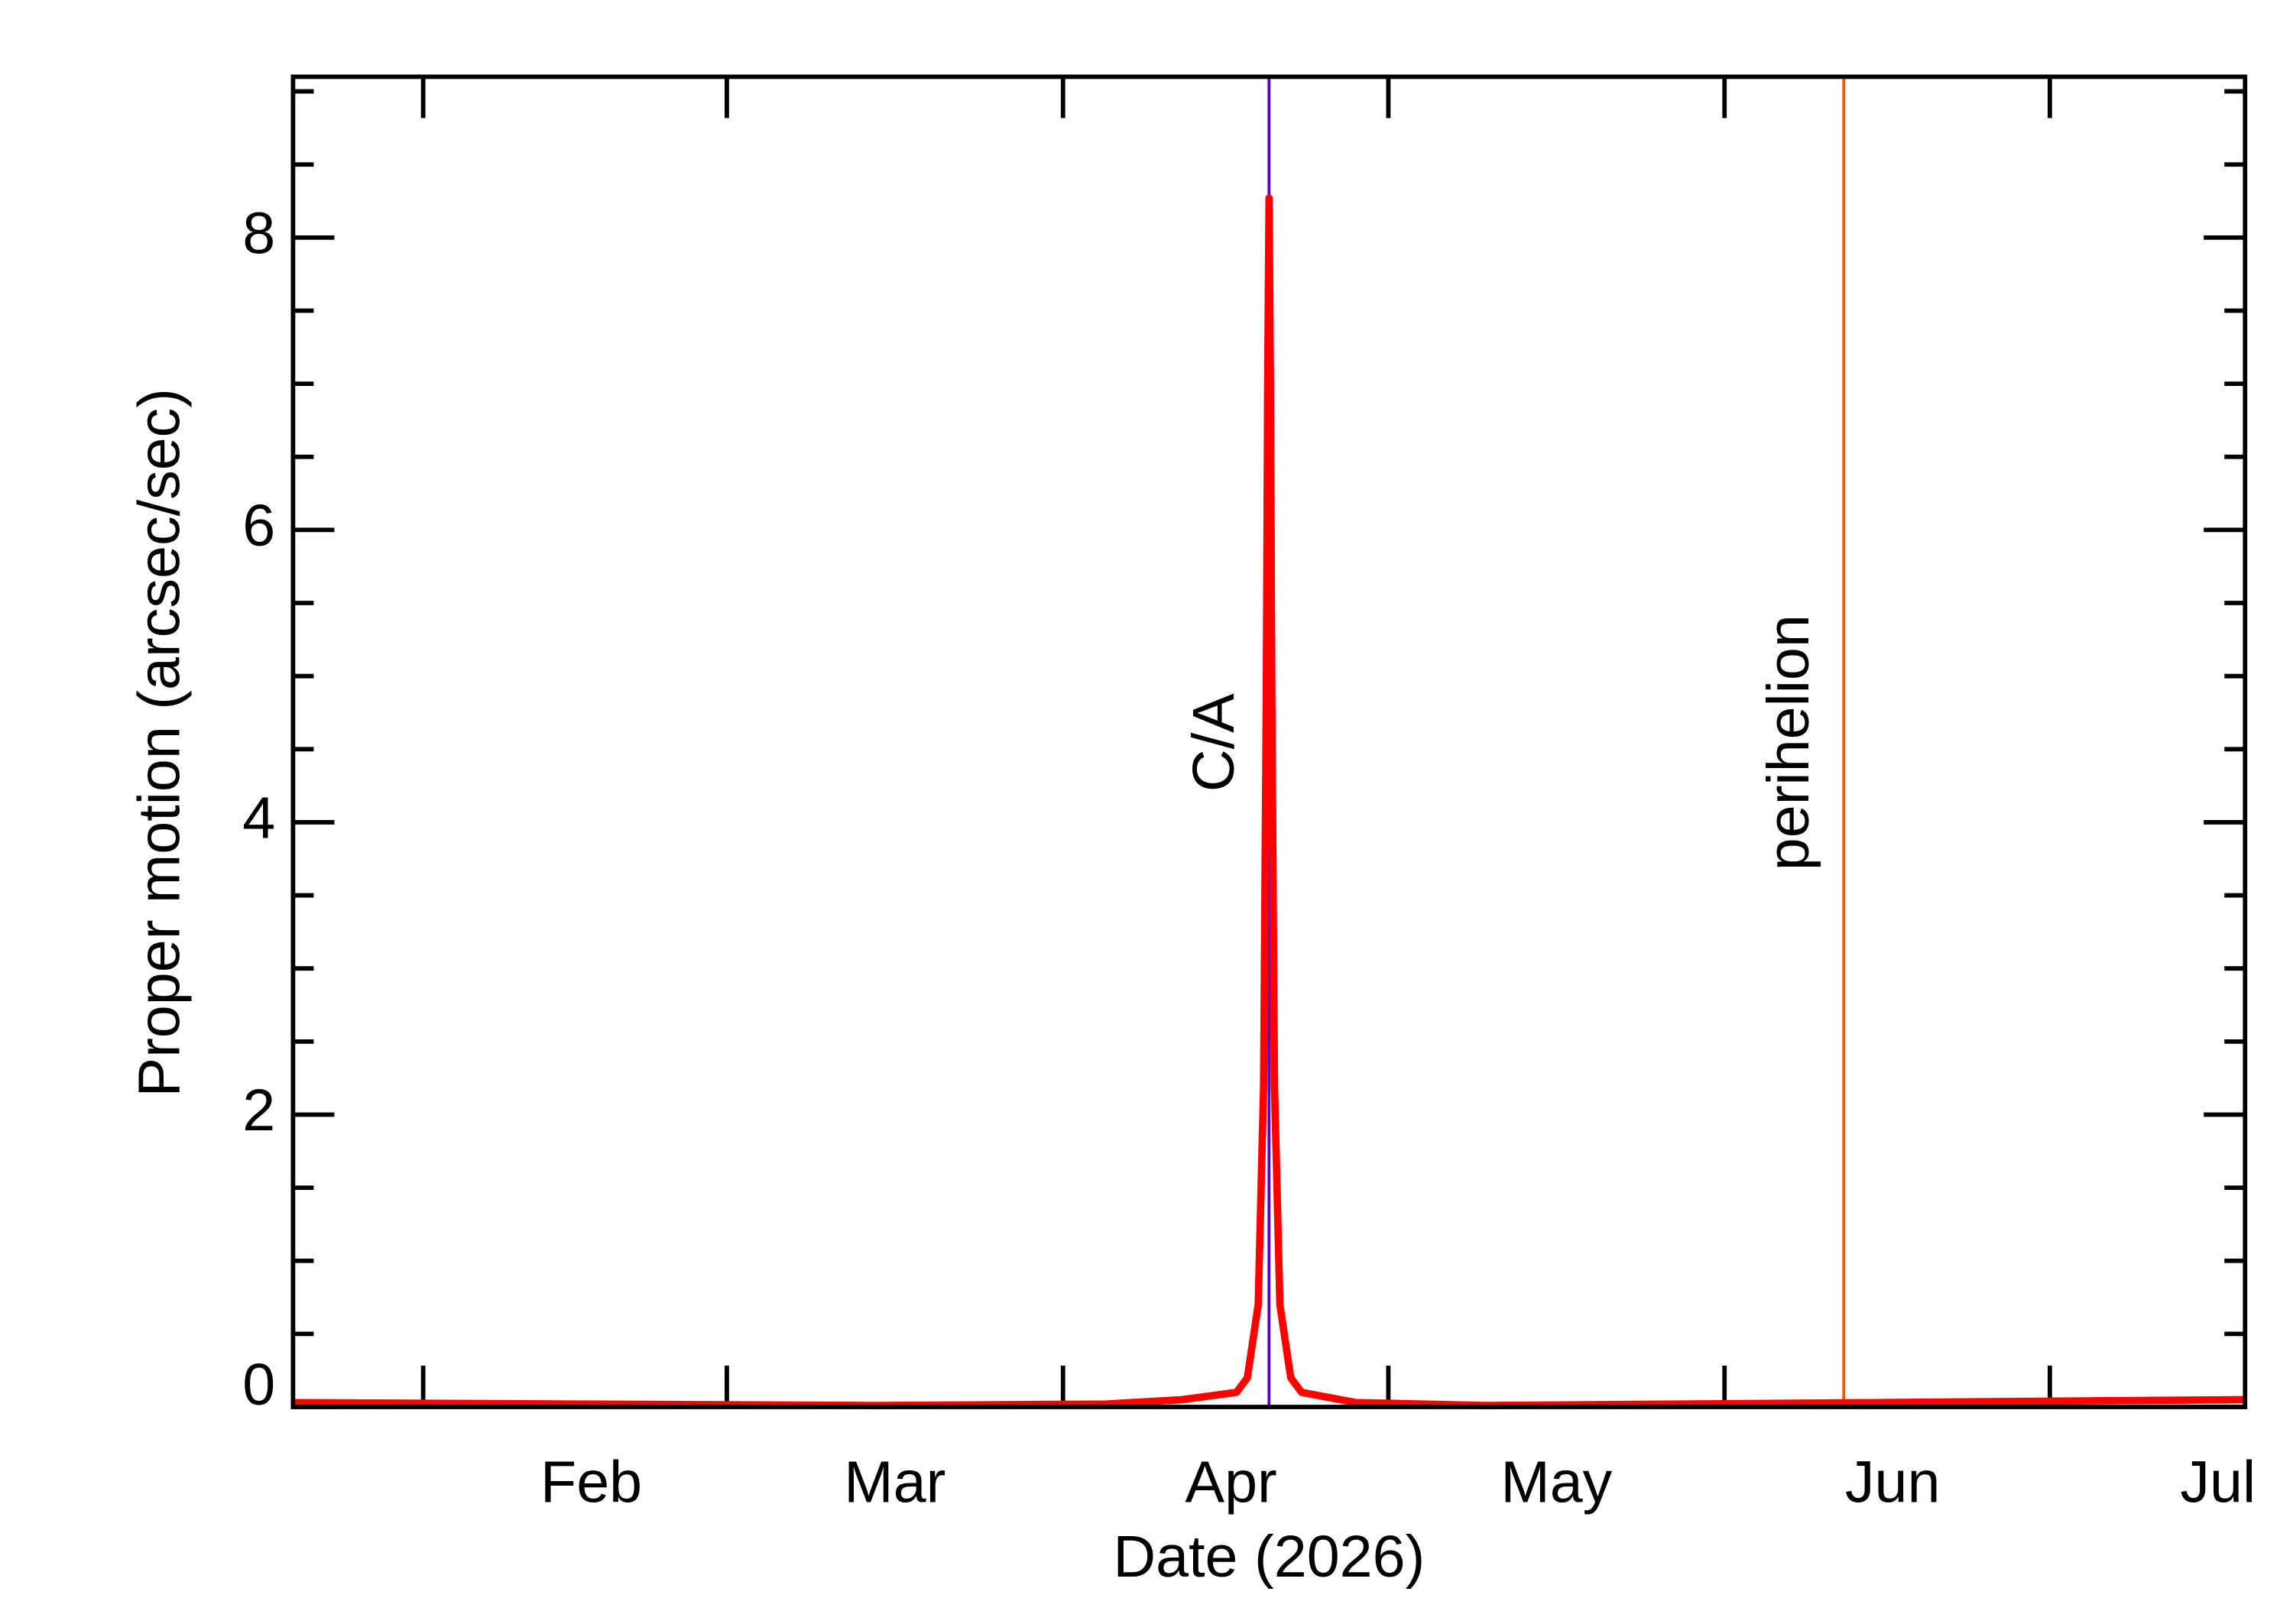 The height and width of the screenshot is (1624, 2293). Describe the element at coordinates (1269, 1557) in the screenshot. I see `x-axis-label: Date (2026)` at that location.